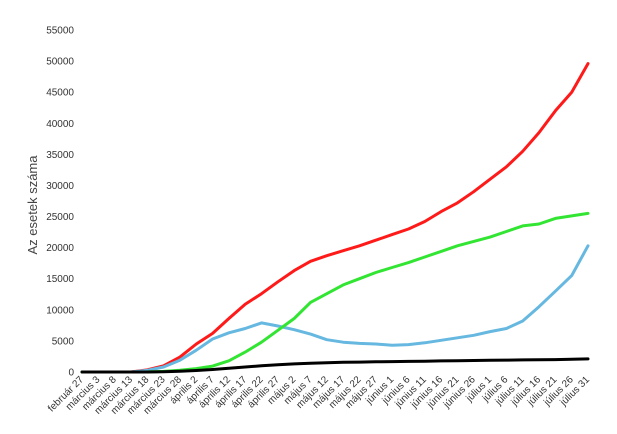  I want to click on y-tick-label: 30000, so click(60, 186).